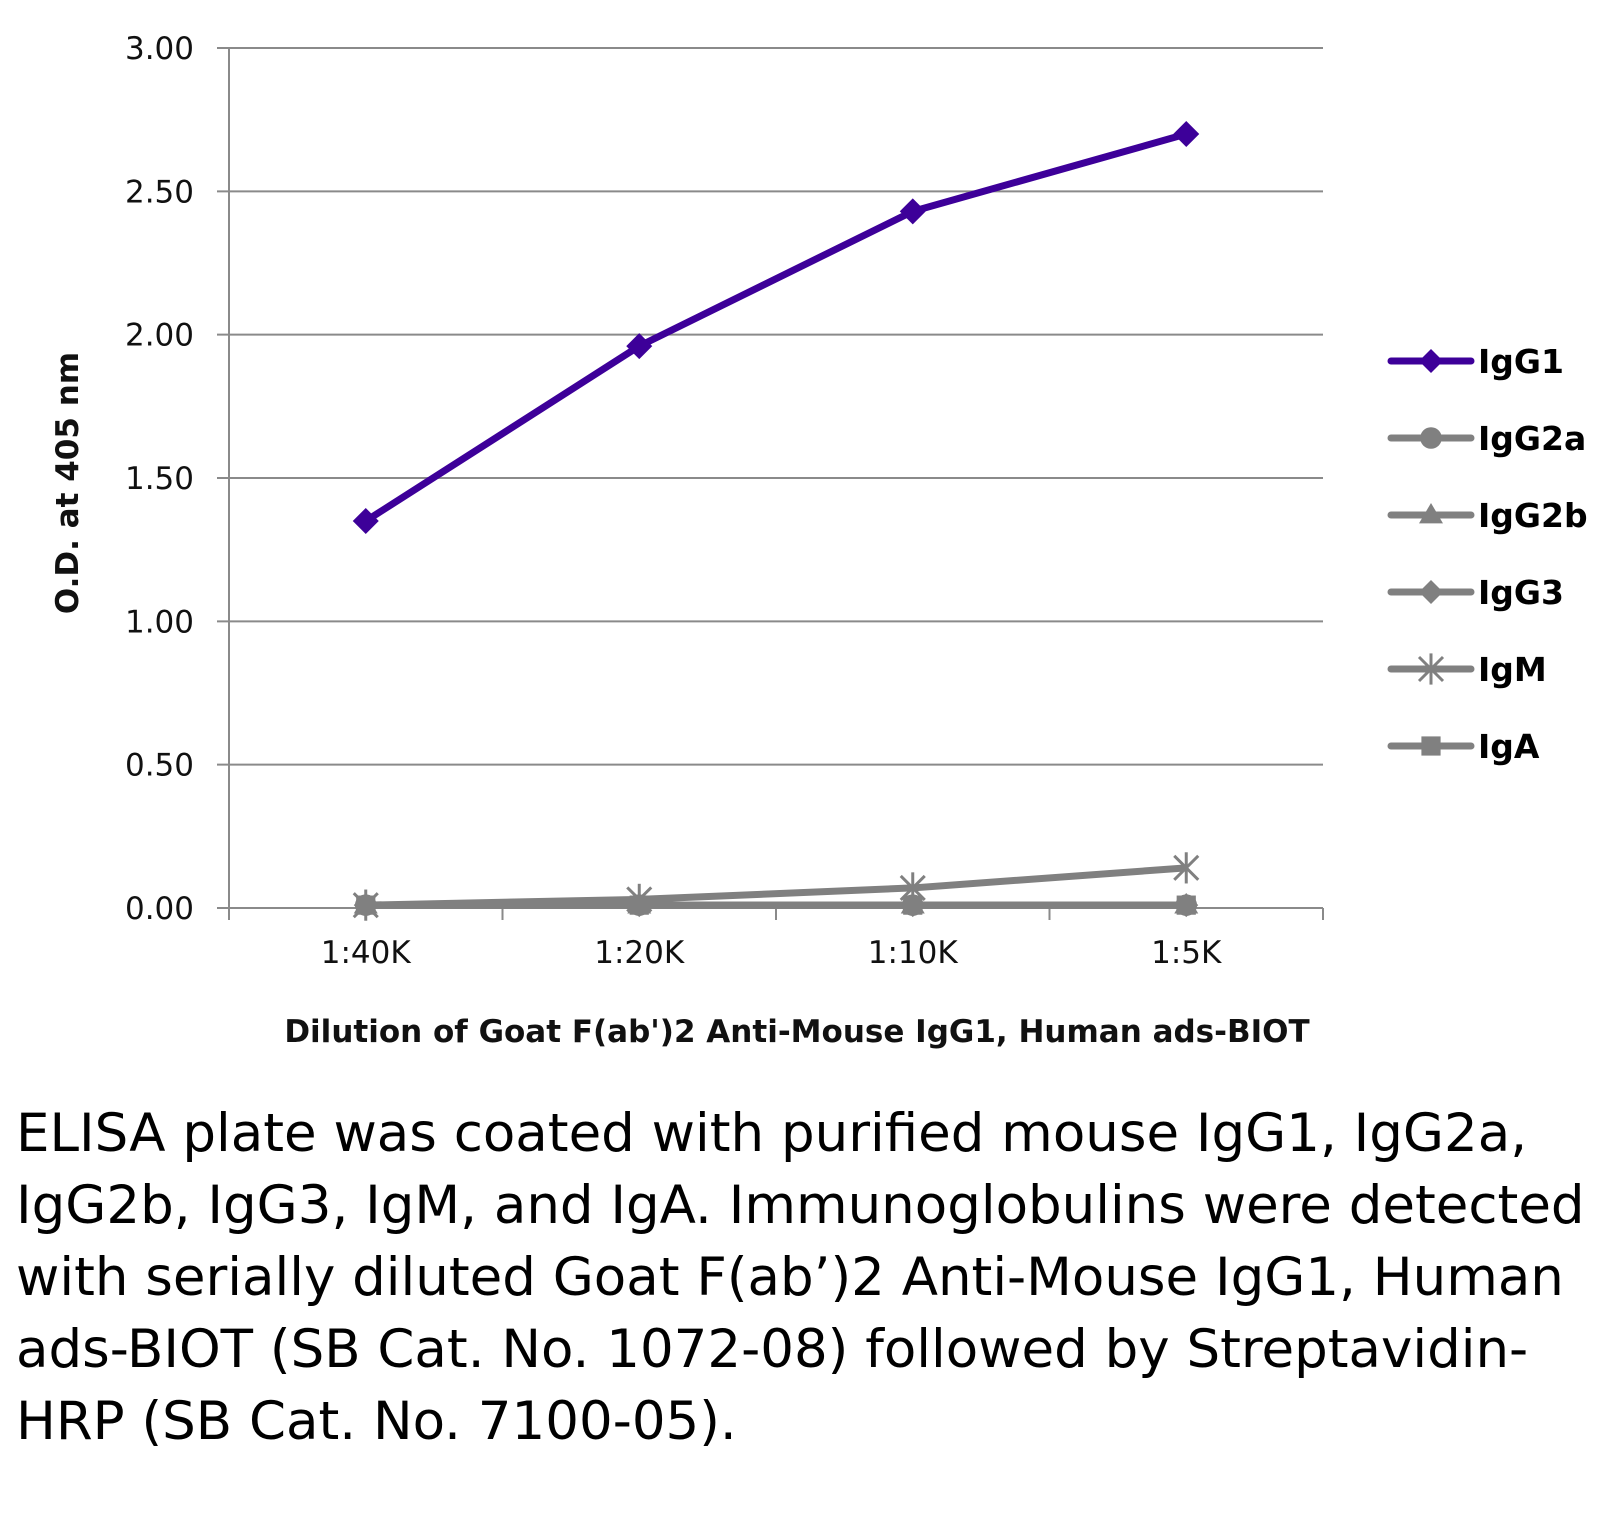 Image resolution: width=1623 pixels, height=1528 pixels. Describe the element at coordinates (1475, 361) in the screenshot. I see `legend-item-IgG1: IgG1` at that location.